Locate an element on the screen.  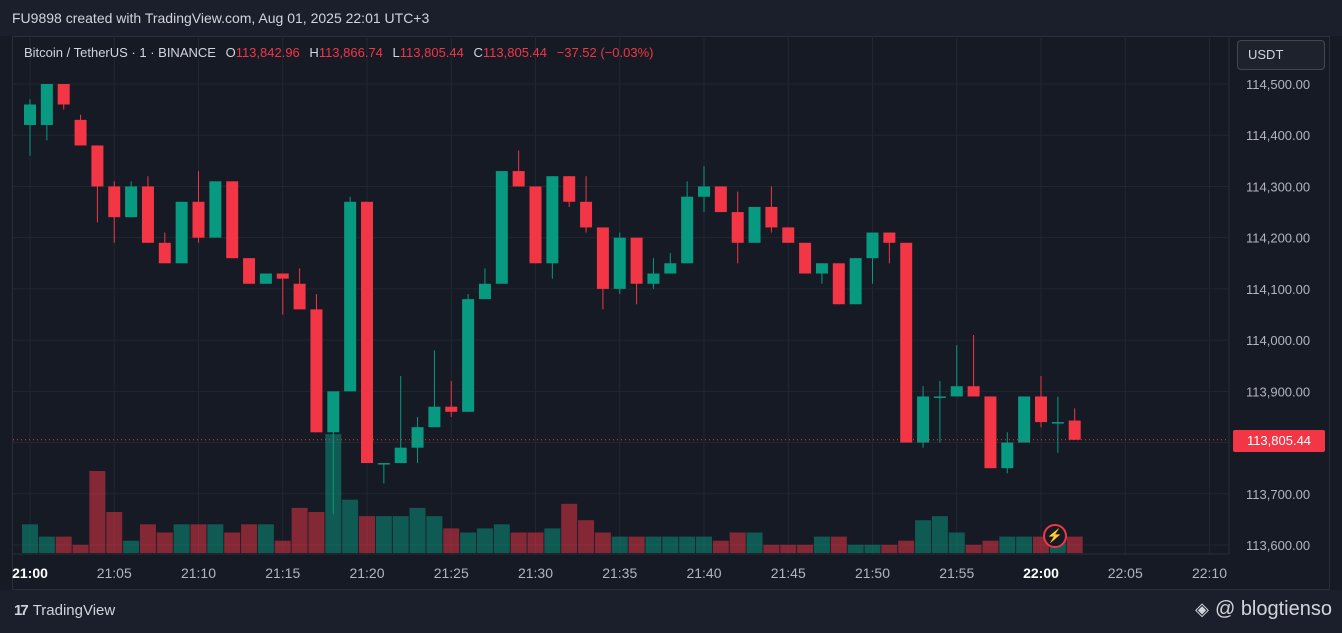
symbol-label: Bitcoin / TetherUS · 1 · BINANCE is located at coordinates (120, 52).